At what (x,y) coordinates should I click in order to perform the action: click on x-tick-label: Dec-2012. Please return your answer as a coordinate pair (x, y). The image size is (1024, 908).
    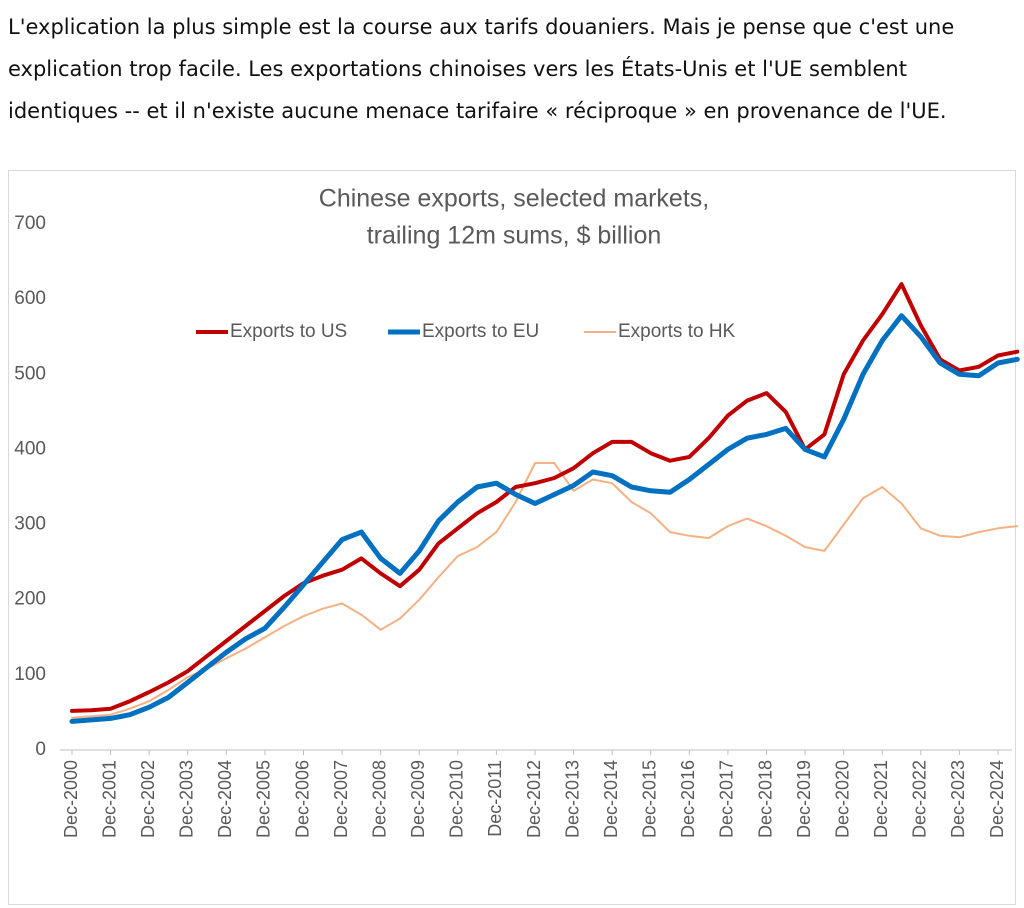
    Looking at the image, I should click on (534, 799).